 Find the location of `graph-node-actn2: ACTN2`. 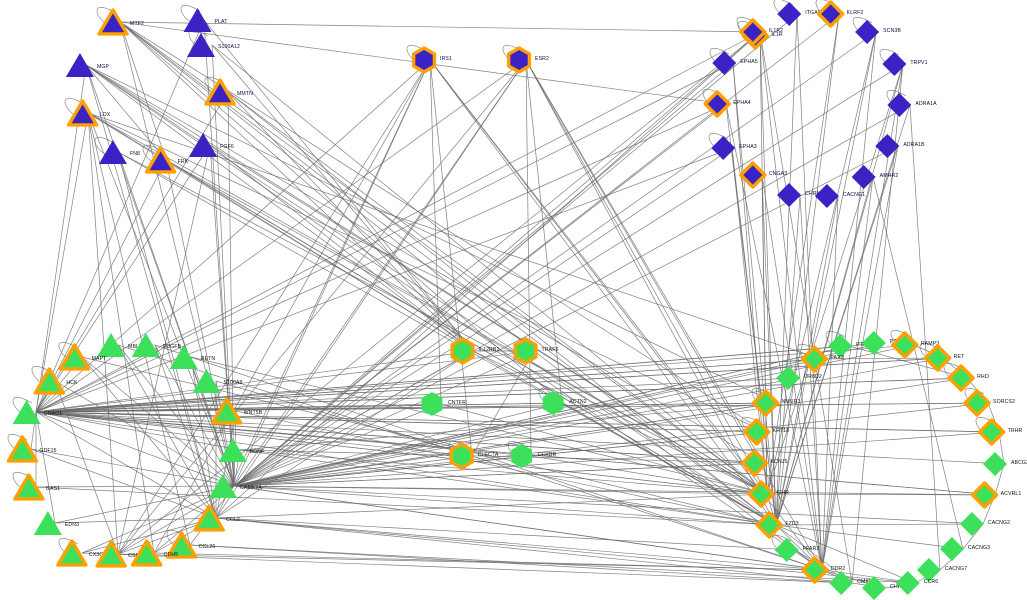

graph-node-actn2: ACTN2 is located at coordinates (562, 403).